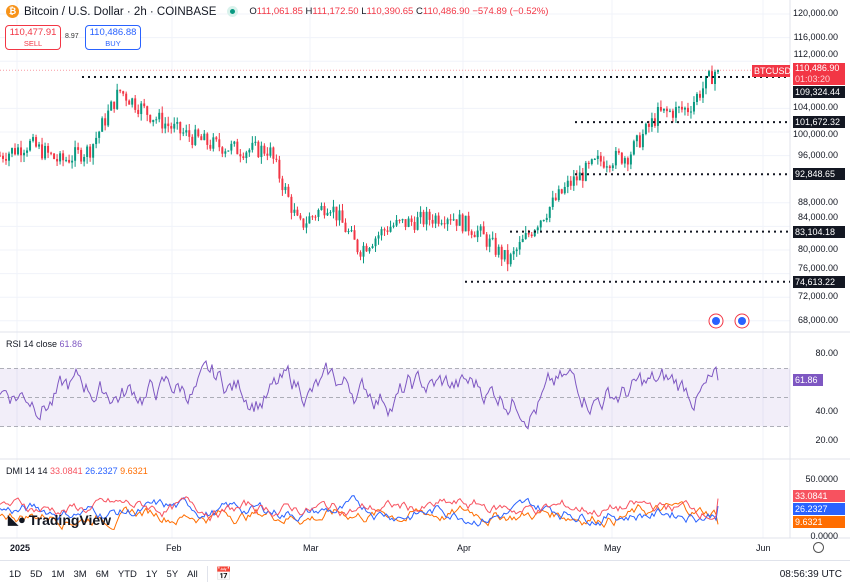  What do you see at coordinates (44, 344) in the screenshot?
I see `rsi-legend: RSI 14 close 61.86` at bounding box center [44, 344].